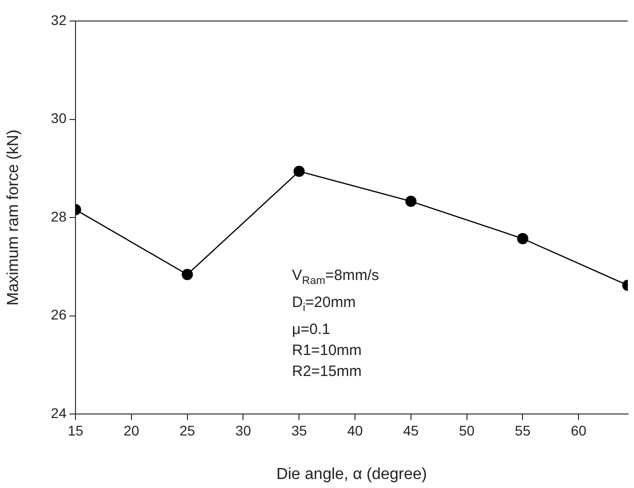  I want to click on x-tick-label: 45, so click(411, 430).